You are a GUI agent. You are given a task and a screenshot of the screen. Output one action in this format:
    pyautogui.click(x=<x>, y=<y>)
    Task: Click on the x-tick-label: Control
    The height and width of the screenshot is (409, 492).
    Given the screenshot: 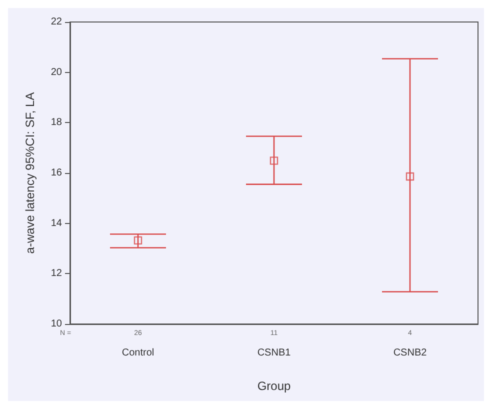 What is the action you would take?
    pyautogui.click(x=138, y=353)
    